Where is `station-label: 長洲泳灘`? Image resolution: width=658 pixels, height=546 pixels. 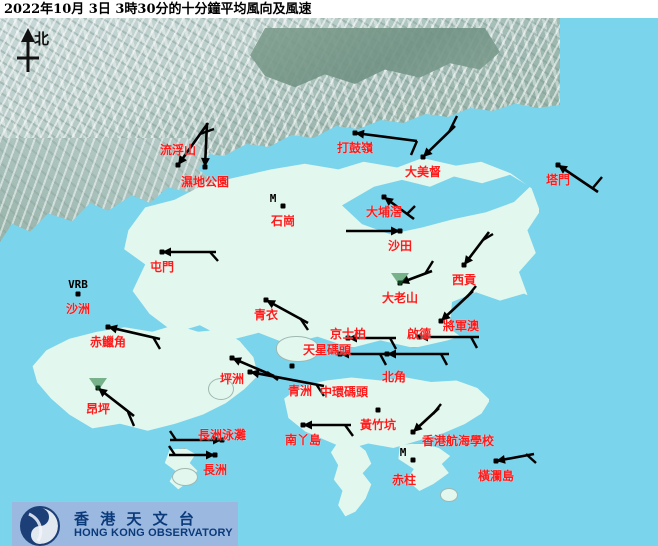
station-label: 長洲泳灘 is located at coordinates (222, 435).